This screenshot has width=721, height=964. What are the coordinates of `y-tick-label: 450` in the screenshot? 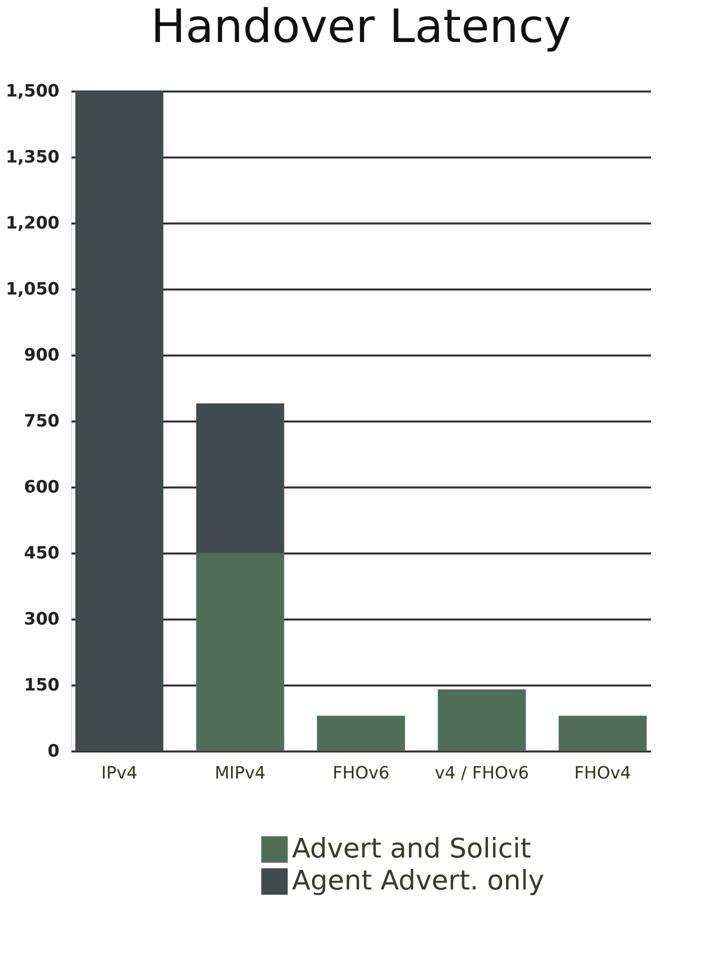 It's located at (42, 554).